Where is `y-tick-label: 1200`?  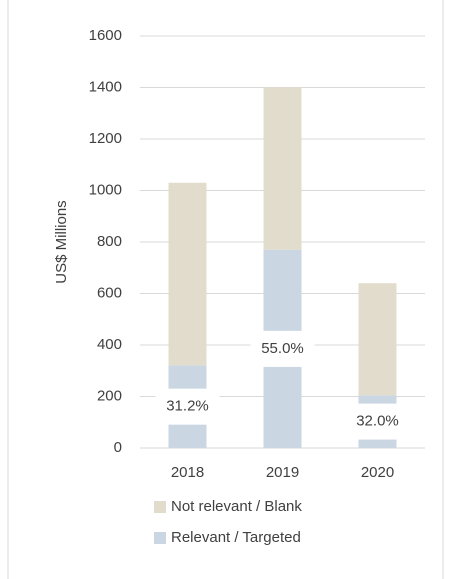
y-tick-label: 1200 is located at coordinates (105, 138).